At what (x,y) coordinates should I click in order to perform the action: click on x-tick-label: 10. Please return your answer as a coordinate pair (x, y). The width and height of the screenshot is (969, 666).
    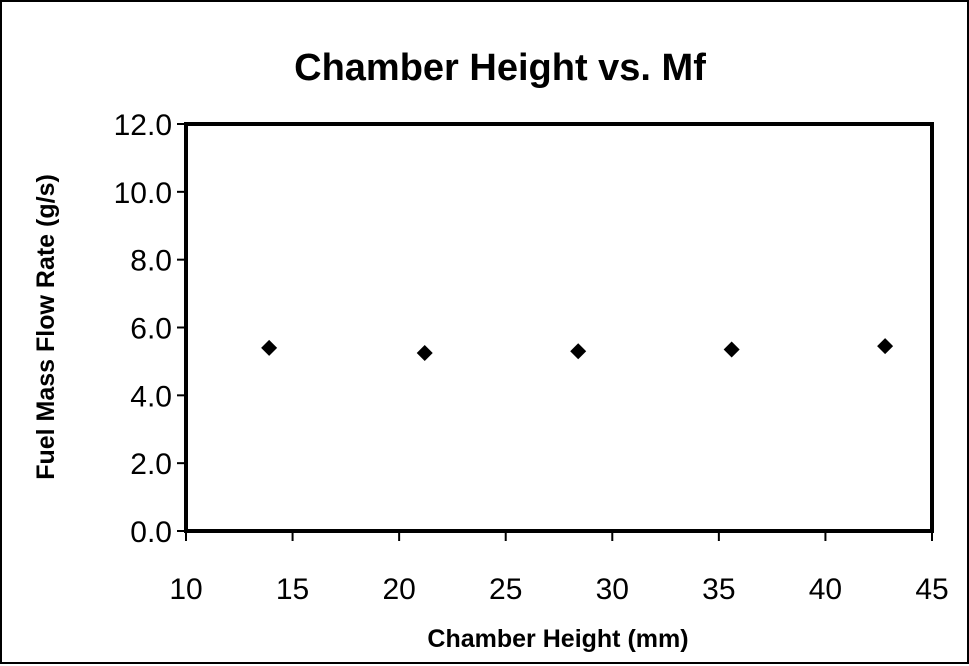
    Looking at the image, I should click on (185, 589).